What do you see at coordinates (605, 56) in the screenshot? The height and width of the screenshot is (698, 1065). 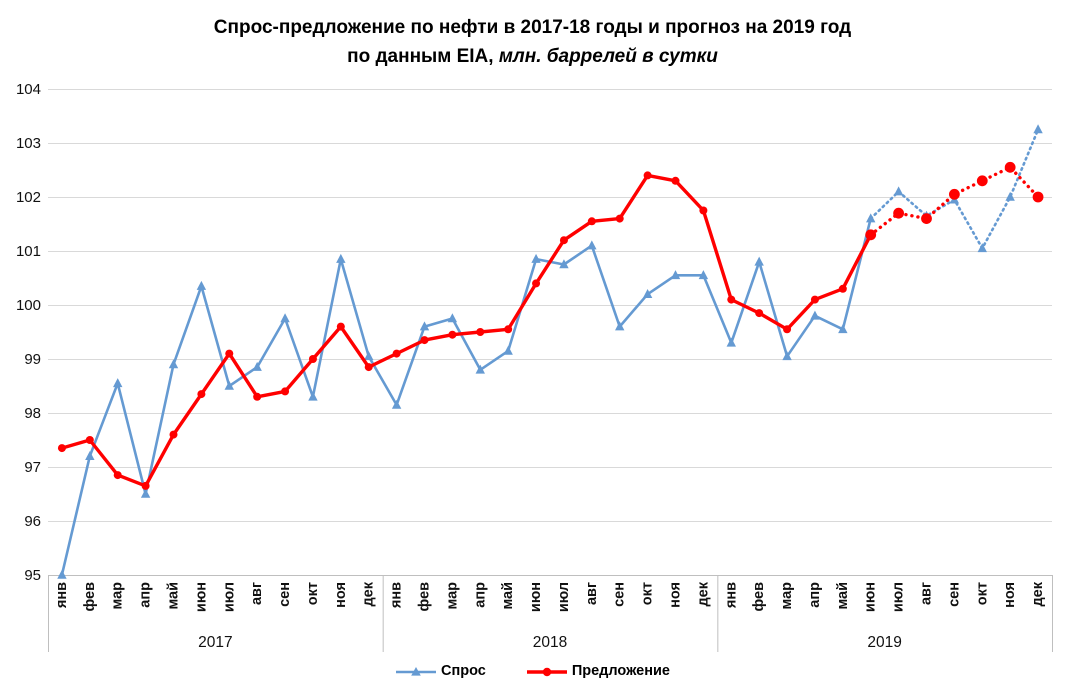 I see `chart-title-line2-italic: млн. баррелей в сутки` at bounding box center [605, 56].